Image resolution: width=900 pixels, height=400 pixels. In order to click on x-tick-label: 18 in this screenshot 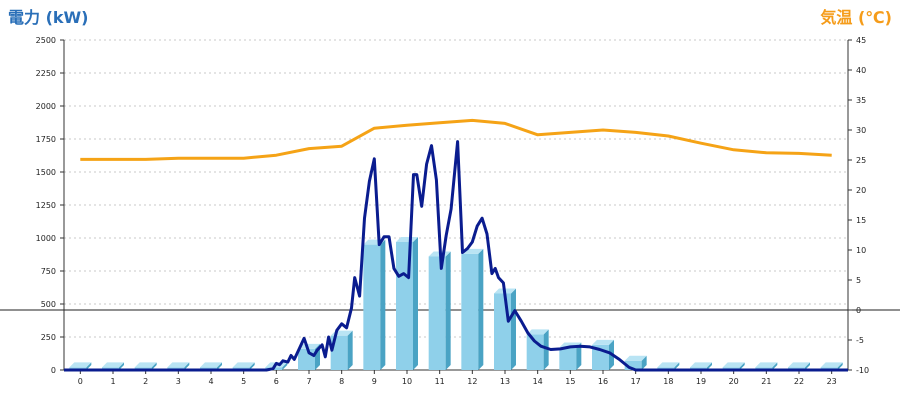, I will do `click(668, 381)`.